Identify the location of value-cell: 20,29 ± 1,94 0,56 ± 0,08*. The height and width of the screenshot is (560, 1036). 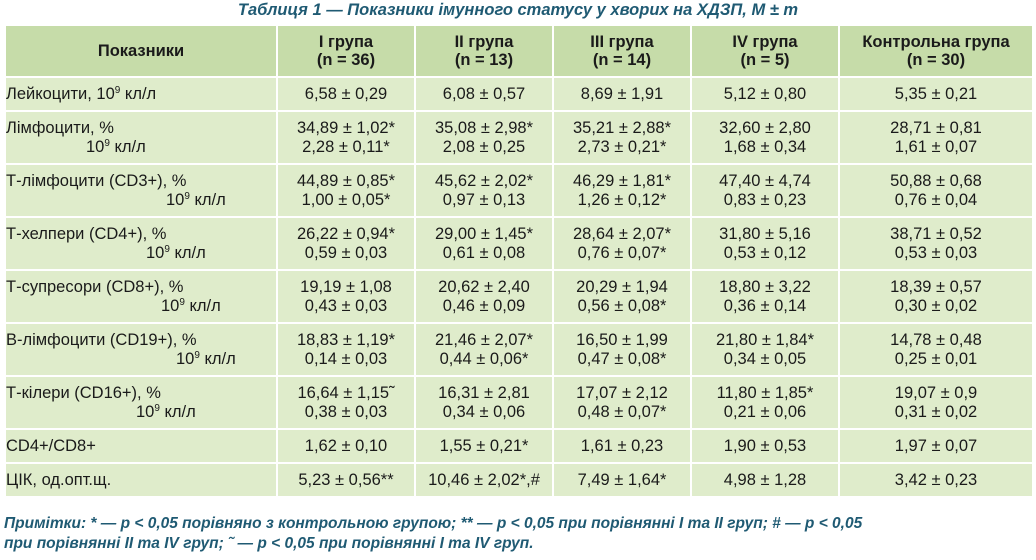
(622, 296).